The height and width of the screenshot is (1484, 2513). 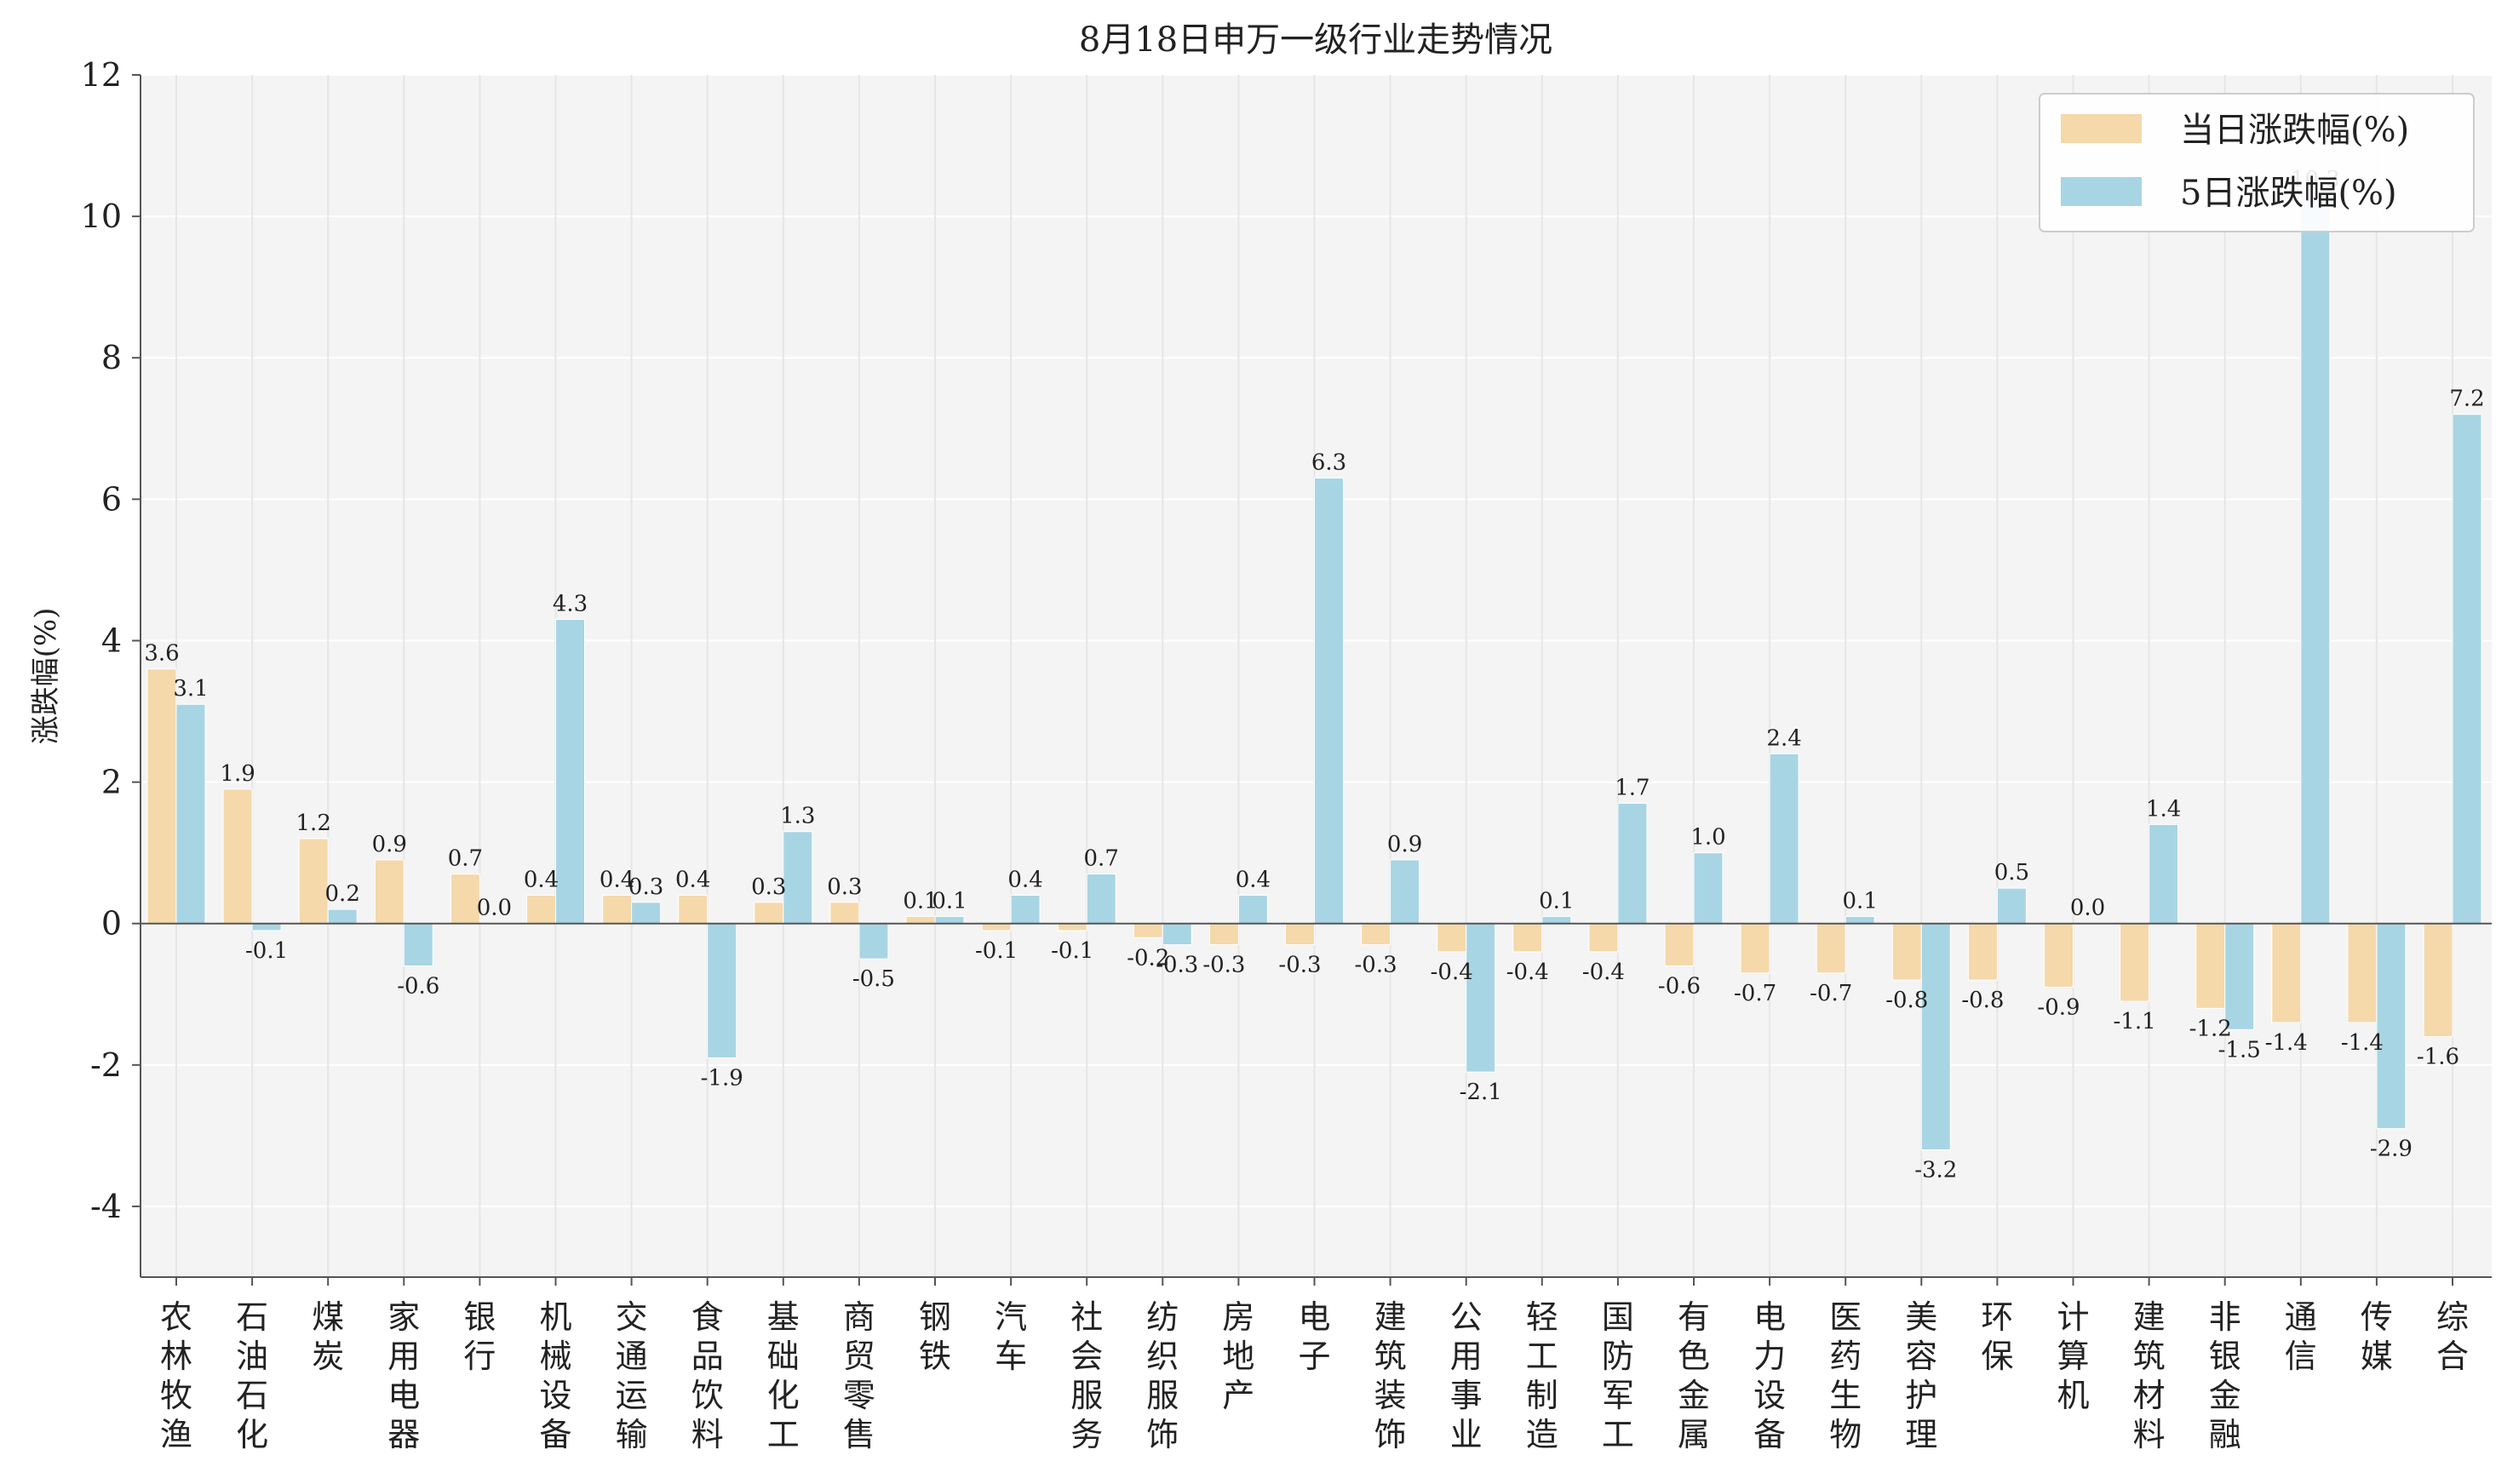 What do you see at coordinates (2466, 399) in the screenshot?
I see `five-day-data-label: 7.2` at bounding box center [2466, 399].